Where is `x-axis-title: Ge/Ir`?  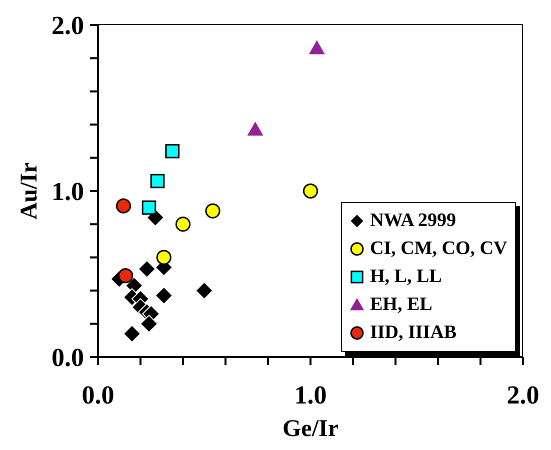
x-axis-title: Ge/Ir is located at coordinates (310, 429).